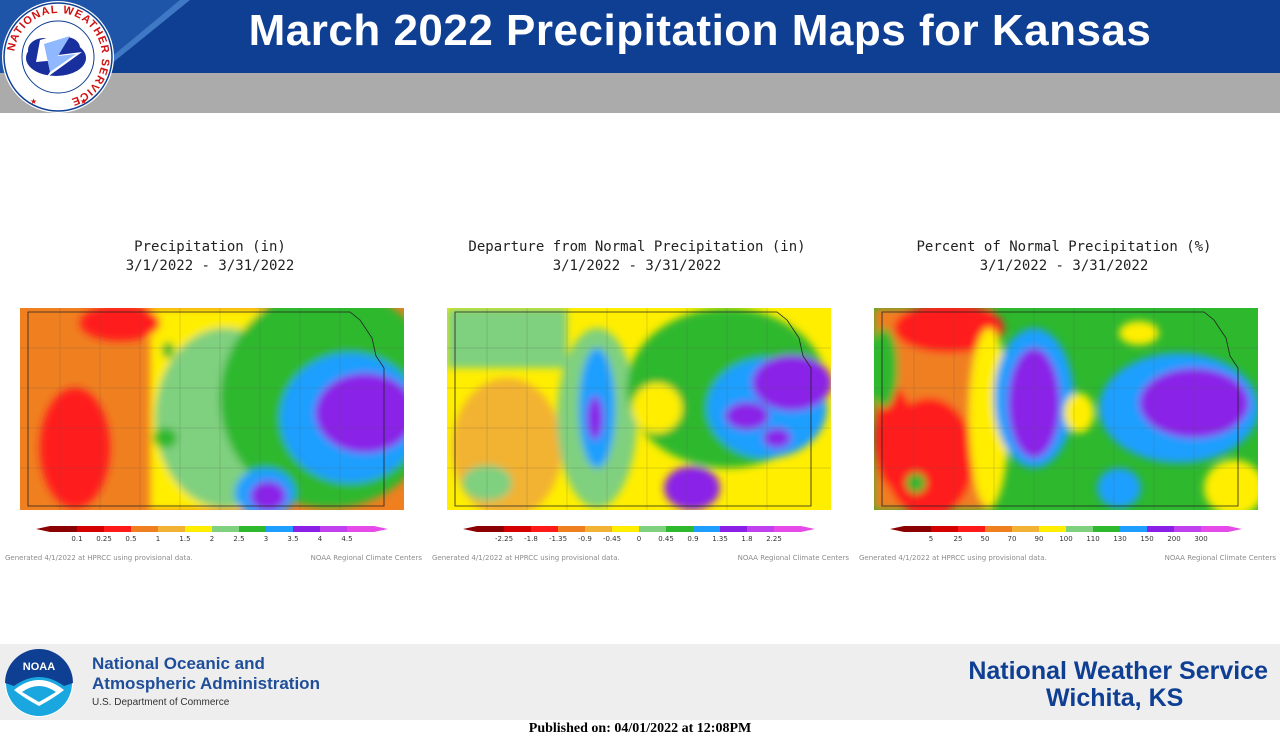 The height and width of the screenshot is (740, 1280). I want to click on legend-tick-label: 1.8, so click(746, 539).